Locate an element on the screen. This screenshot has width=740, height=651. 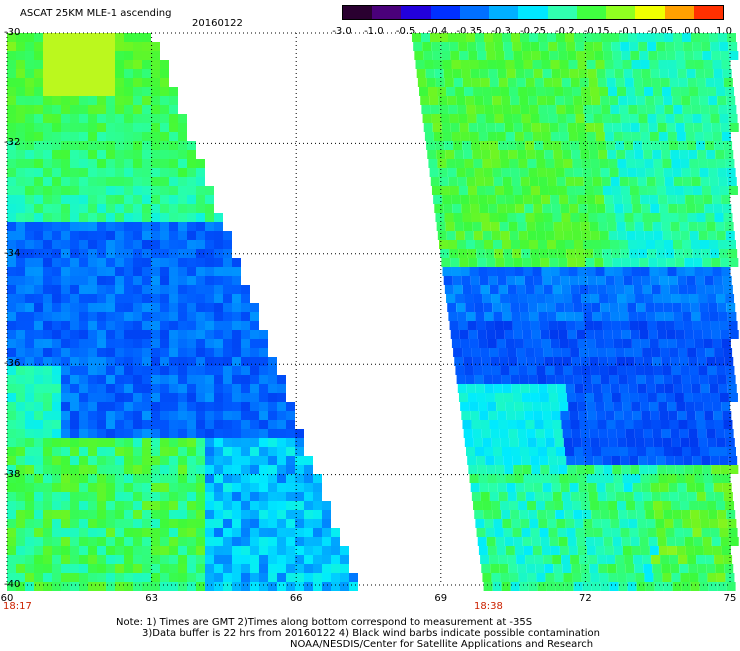
colorbar-label: -0.1 is located at coordinates (628, 31).